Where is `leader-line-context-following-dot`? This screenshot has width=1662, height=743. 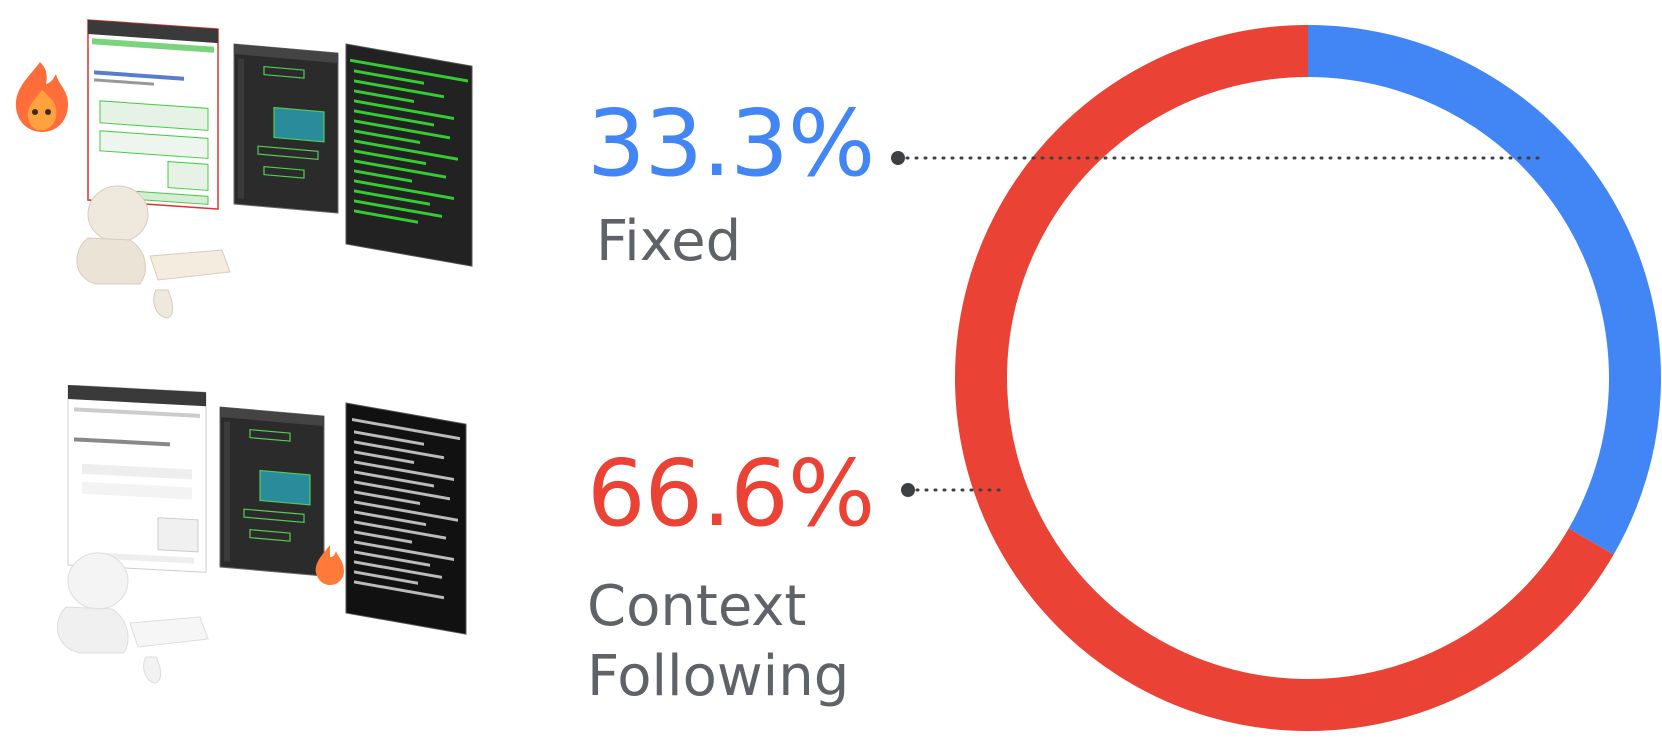
leader-line-context-following-dot is located at coordinates (908, 490).